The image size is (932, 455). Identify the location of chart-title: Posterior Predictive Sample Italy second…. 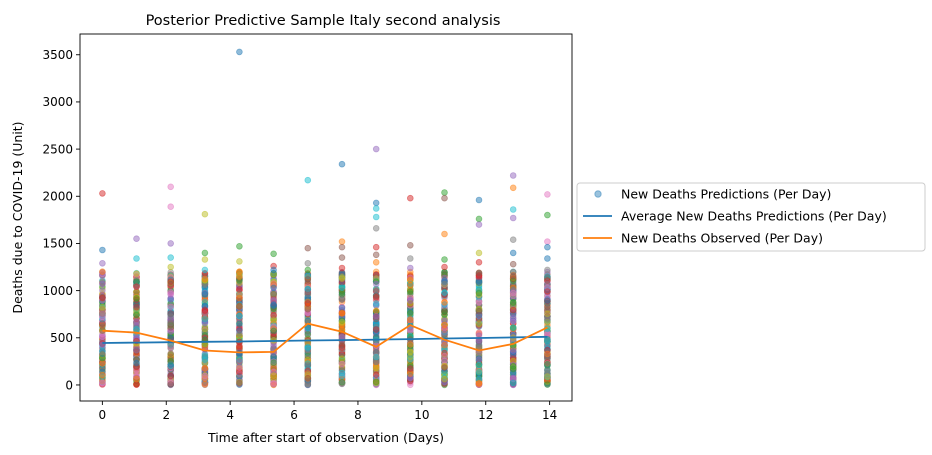
(323, 21).